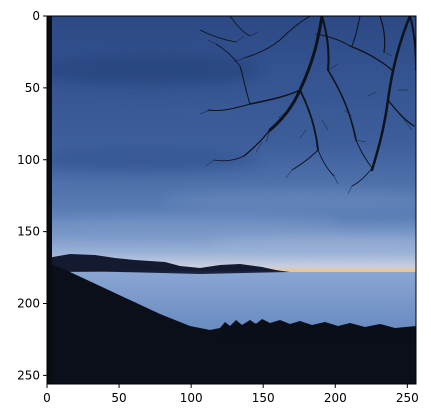 This screenshot has width=431, height=418. What do you see at coordinates (32, 195) in the screenshot?
I see `y-axis: 0 50 100 150 200 250` at bounding box center [32, 195].